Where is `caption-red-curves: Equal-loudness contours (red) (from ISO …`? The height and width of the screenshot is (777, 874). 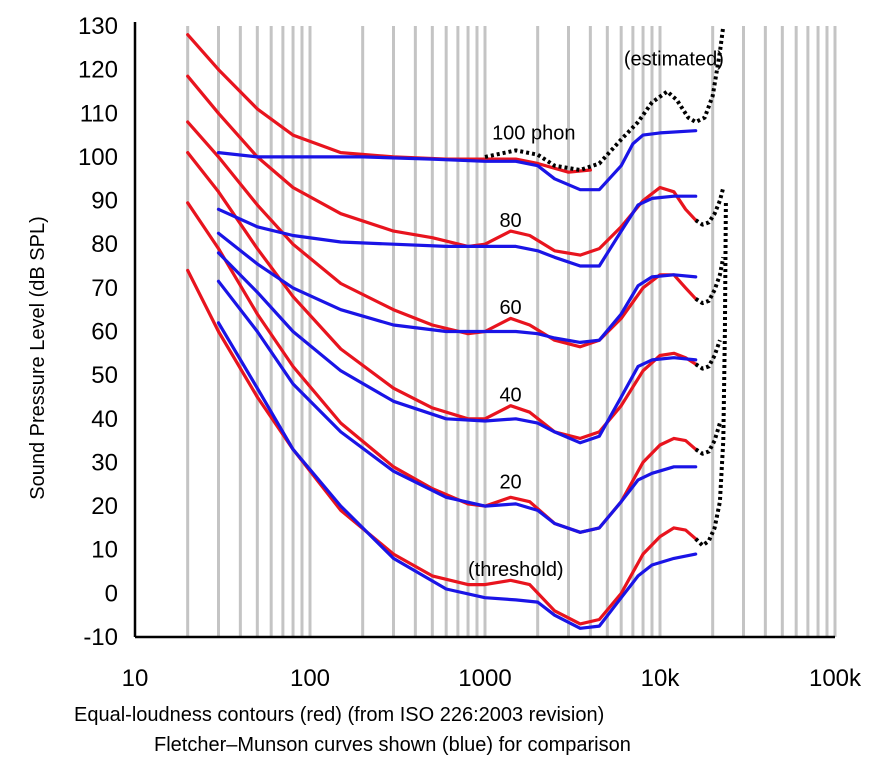
caption-red-curves: Equal-loudness contours (red) (from ISO … is located at coordinates (339, 715).